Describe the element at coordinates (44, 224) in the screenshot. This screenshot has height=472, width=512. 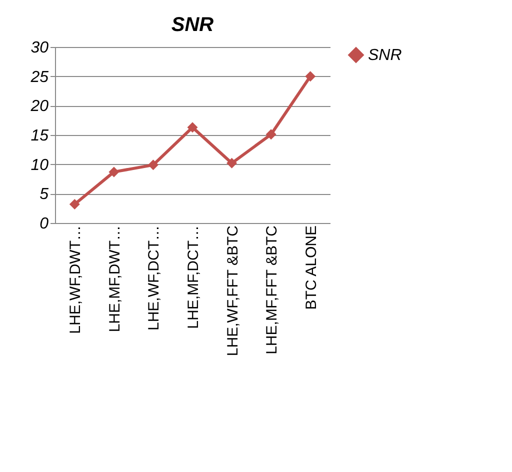
I see `y-tick-label: 0` at that location.